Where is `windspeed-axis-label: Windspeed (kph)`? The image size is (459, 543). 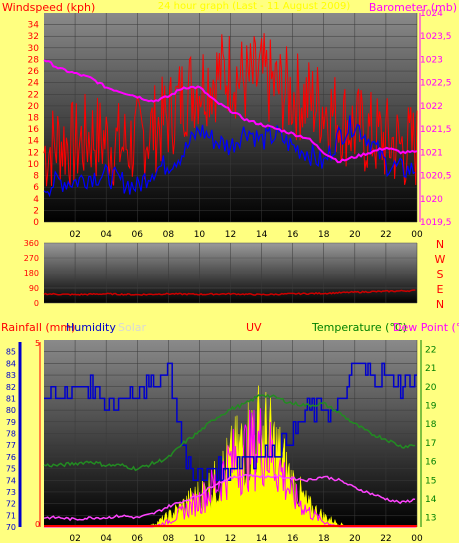
windspeed-axis-label: Windspeed (kph) is located at coordinates (48, 7).